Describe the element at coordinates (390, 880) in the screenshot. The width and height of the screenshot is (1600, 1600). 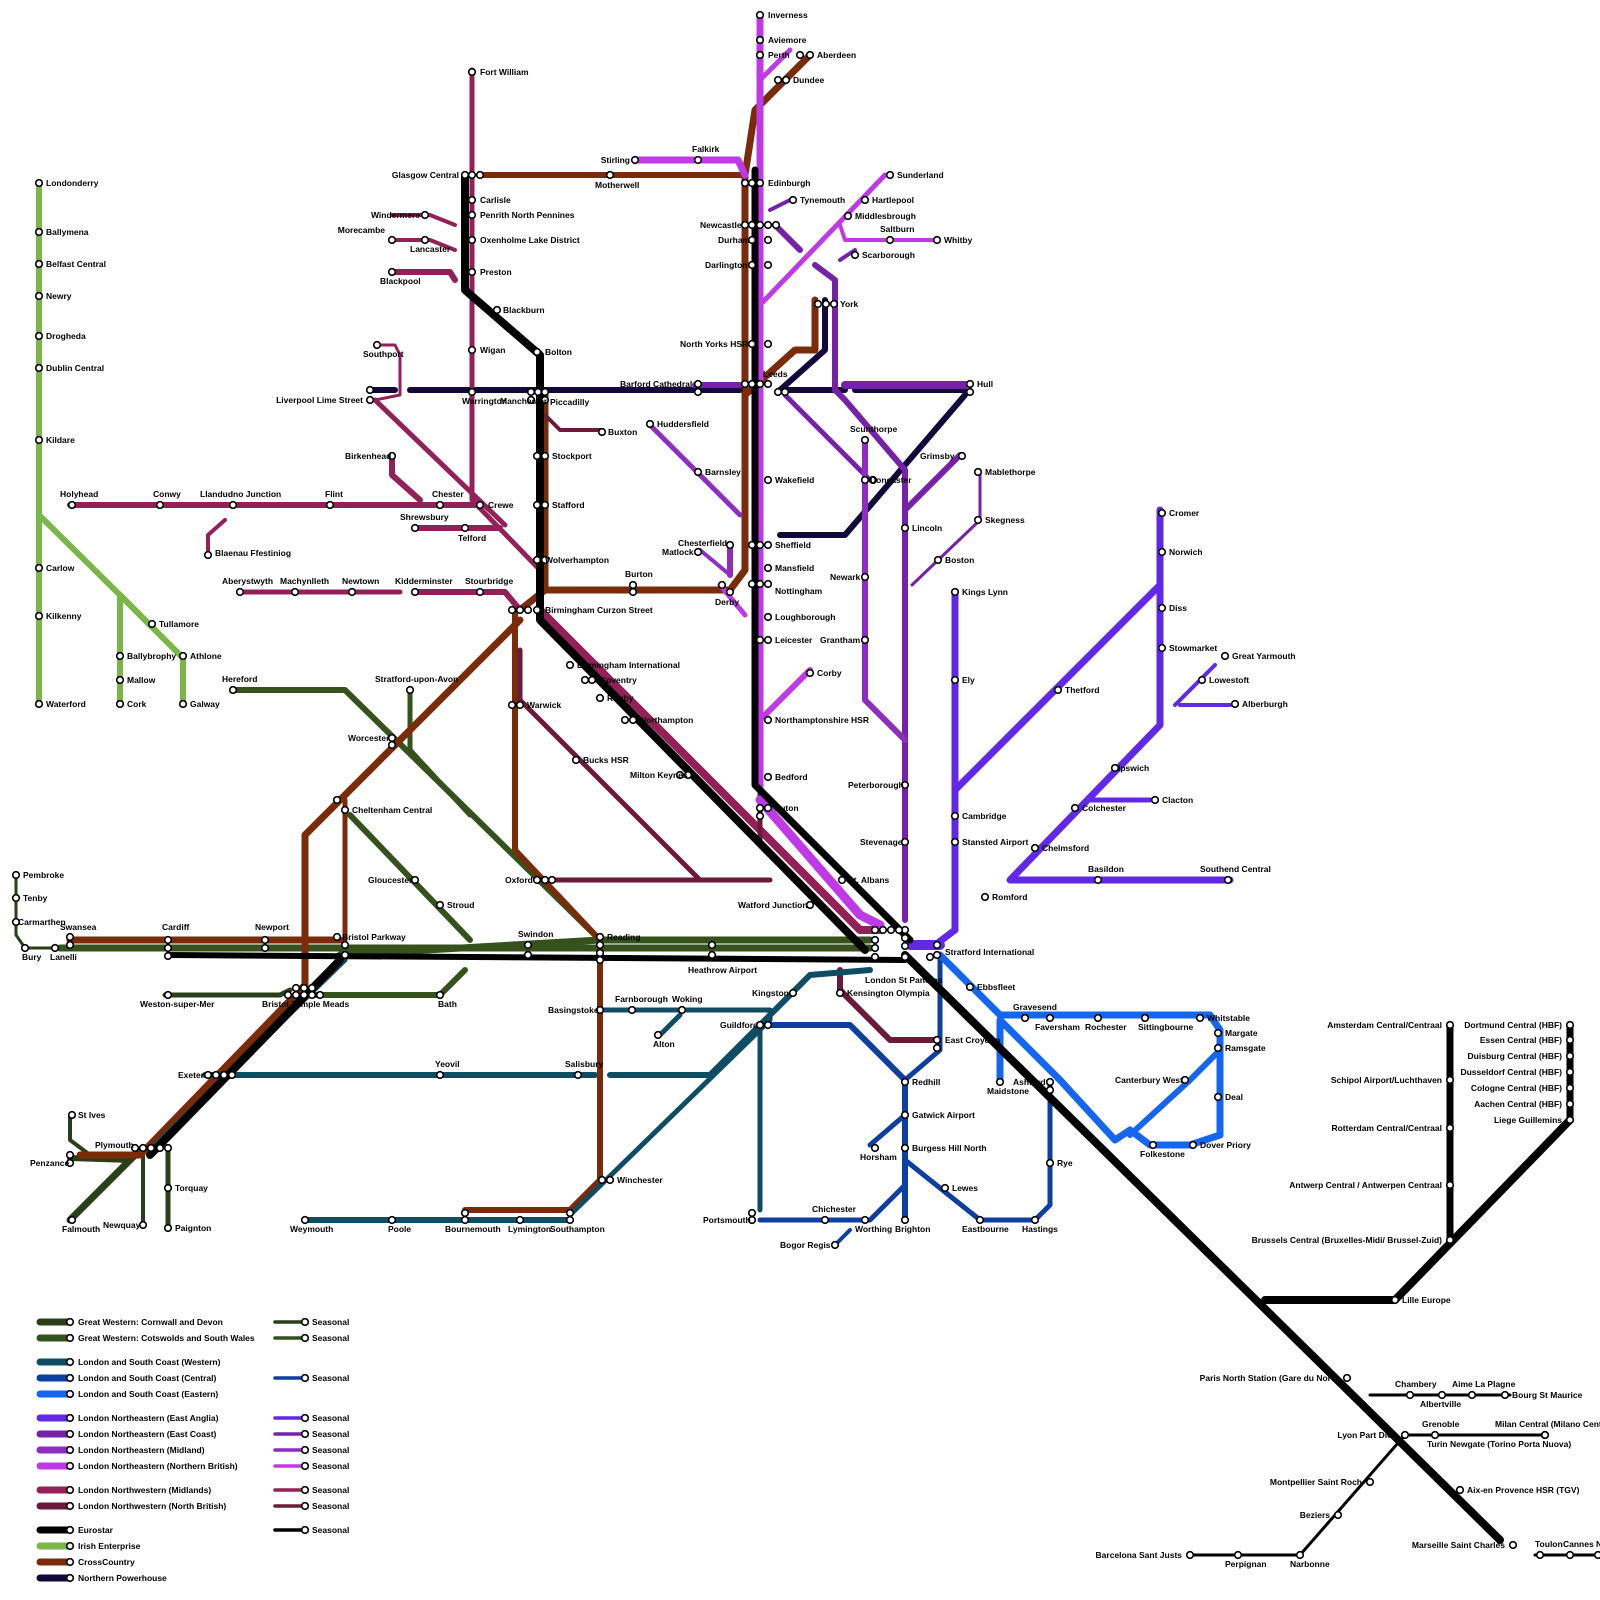
I see `station-label: Gloucester` at that location.